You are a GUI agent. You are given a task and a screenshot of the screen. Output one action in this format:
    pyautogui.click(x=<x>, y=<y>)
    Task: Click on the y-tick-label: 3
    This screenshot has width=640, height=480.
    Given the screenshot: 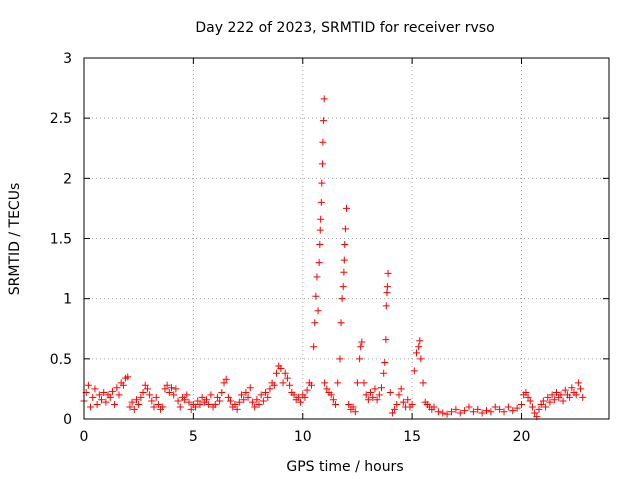 What is the action you would take?
    pyautogui.click(x=67, y=59)
    